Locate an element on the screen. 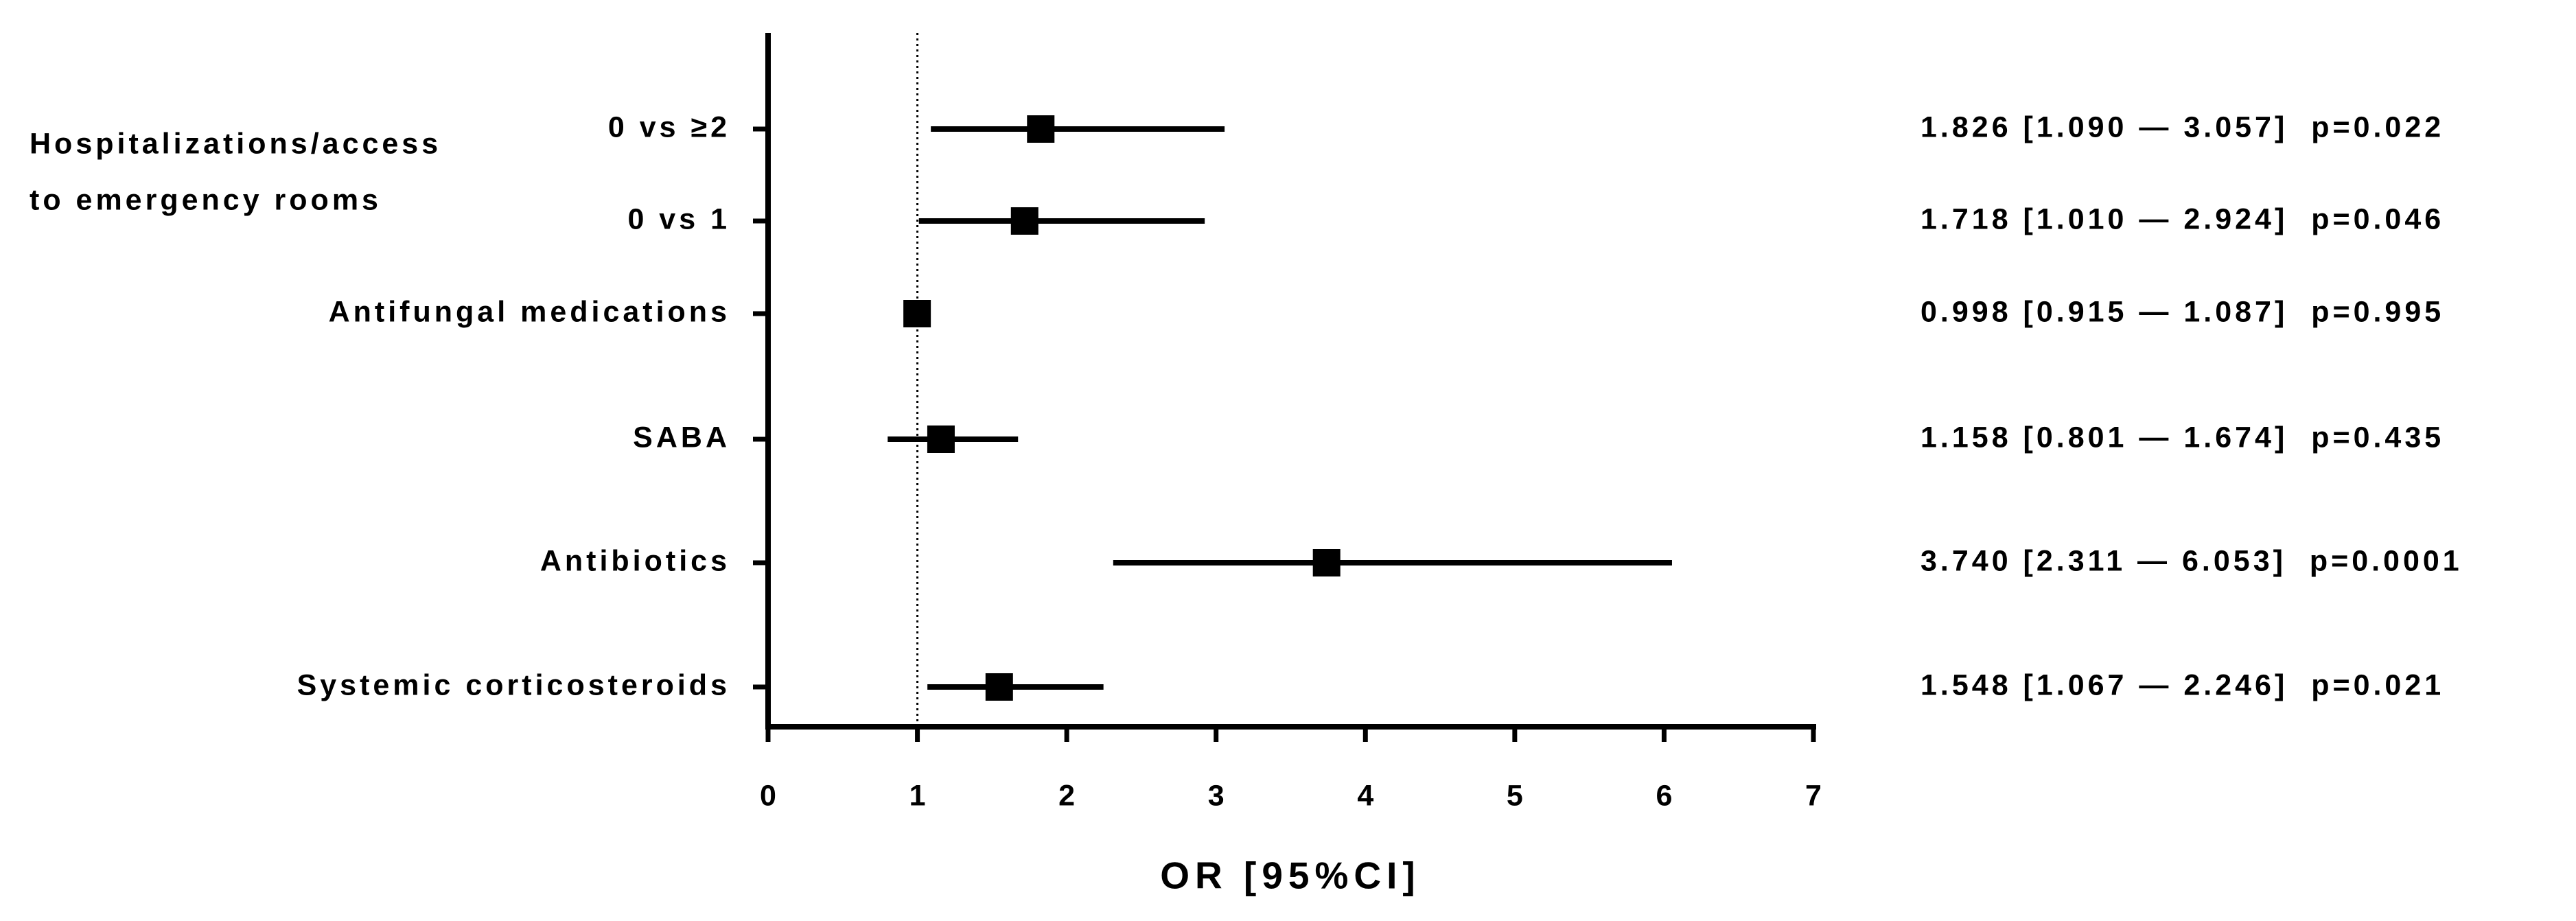 The height and width of the screenshot is (921, 2576). group-label: Hospitalizations/access is located at coordinates (235, 143).